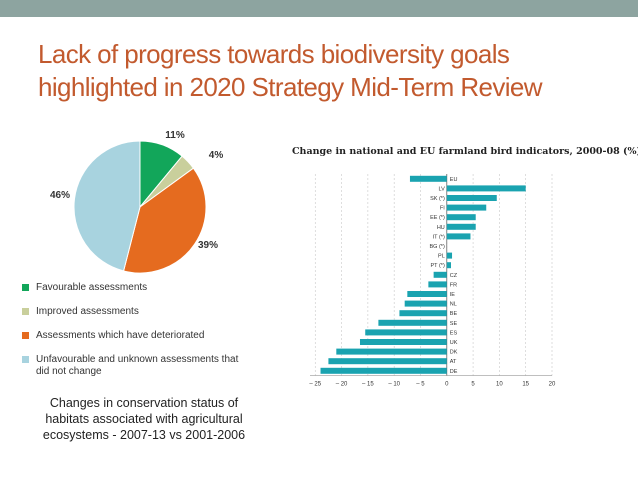 The image size is (638, 479). What do you see at coordinates (144, 435) in the screenshot?
I see `pie-caption-line-3: ecosystems - 2007-13 vs 2001-2006` at bounding box center [144, 435].